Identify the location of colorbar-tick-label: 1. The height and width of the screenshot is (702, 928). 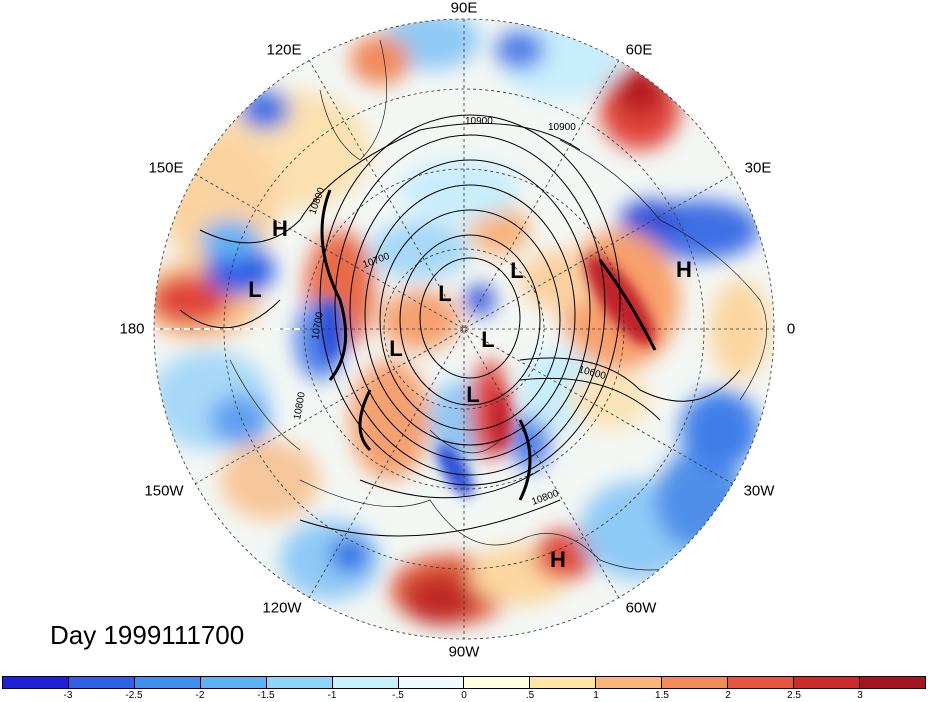
(596, 695).